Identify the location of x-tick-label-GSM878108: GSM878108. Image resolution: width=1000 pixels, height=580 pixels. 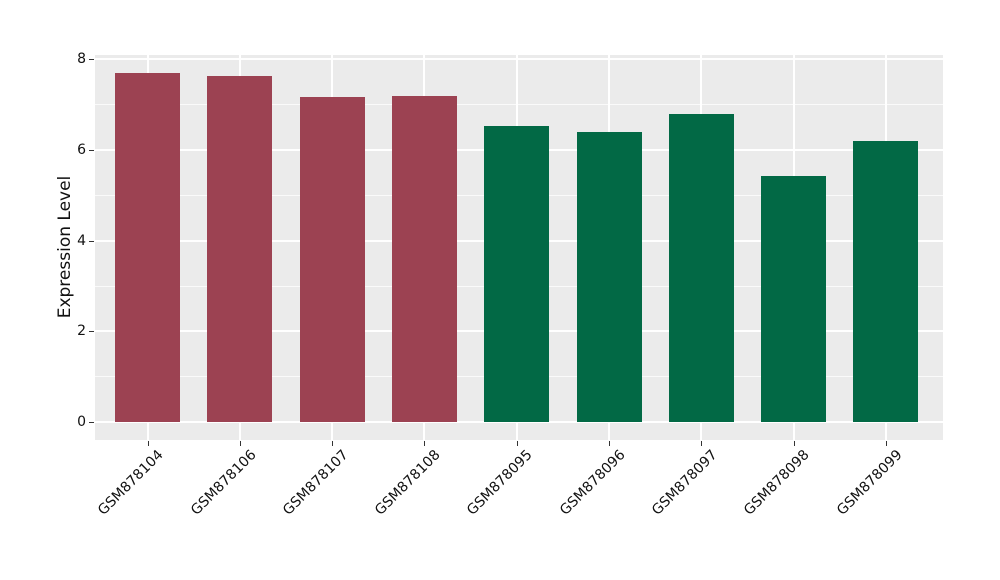
(408, 483).